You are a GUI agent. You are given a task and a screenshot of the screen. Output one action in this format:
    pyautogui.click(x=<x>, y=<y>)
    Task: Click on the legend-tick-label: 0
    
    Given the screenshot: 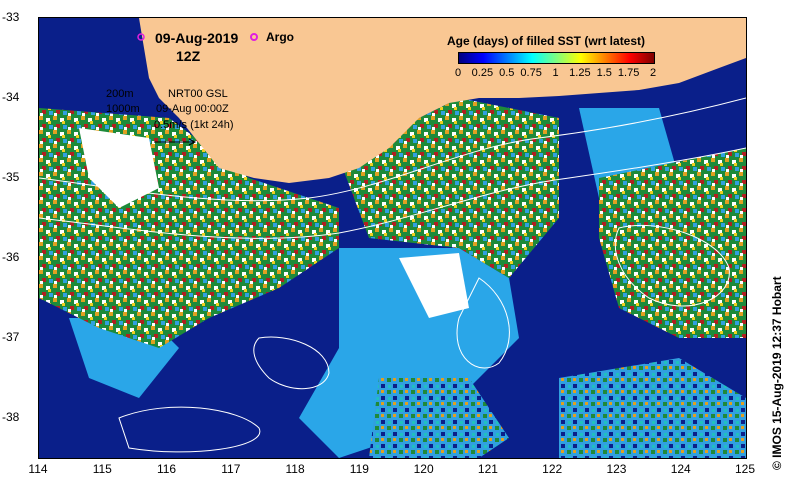 What is the action you would take?
    pyautogui.click(x=458, y=73)
    